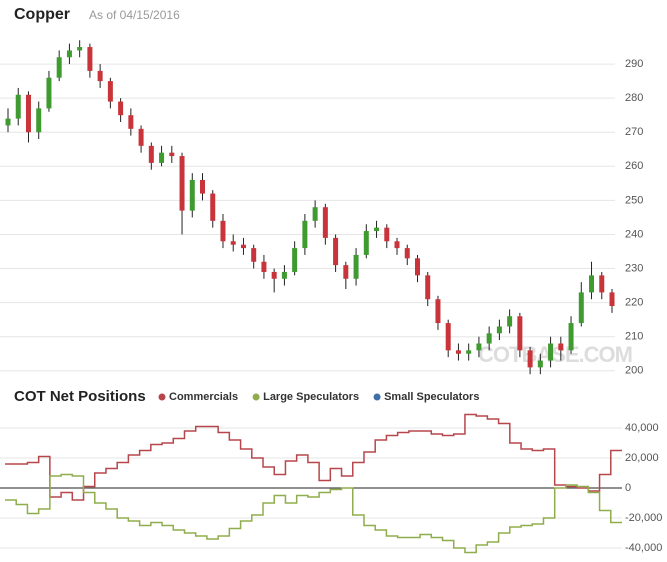 The image size is (667, 562). Describe the element at coordinates (634, 98) in the screenshot. I see `y-tick-label: 280` at that location.